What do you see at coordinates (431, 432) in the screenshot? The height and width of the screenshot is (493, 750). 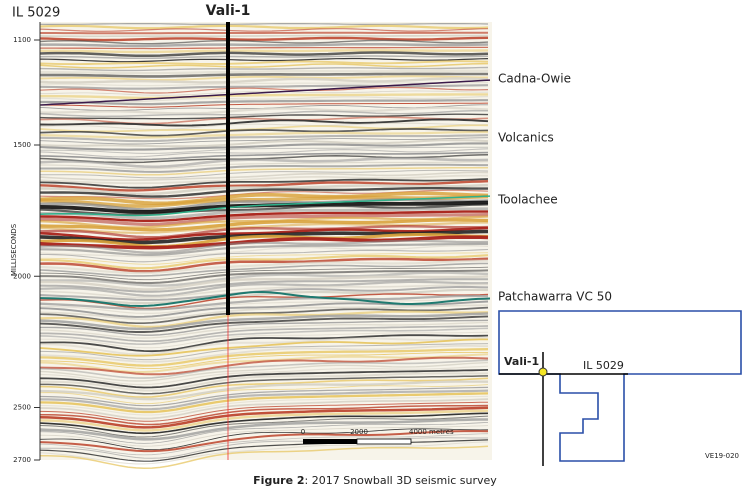 I see `scale-label: 4000 metres` at bounding box center [431, 432].